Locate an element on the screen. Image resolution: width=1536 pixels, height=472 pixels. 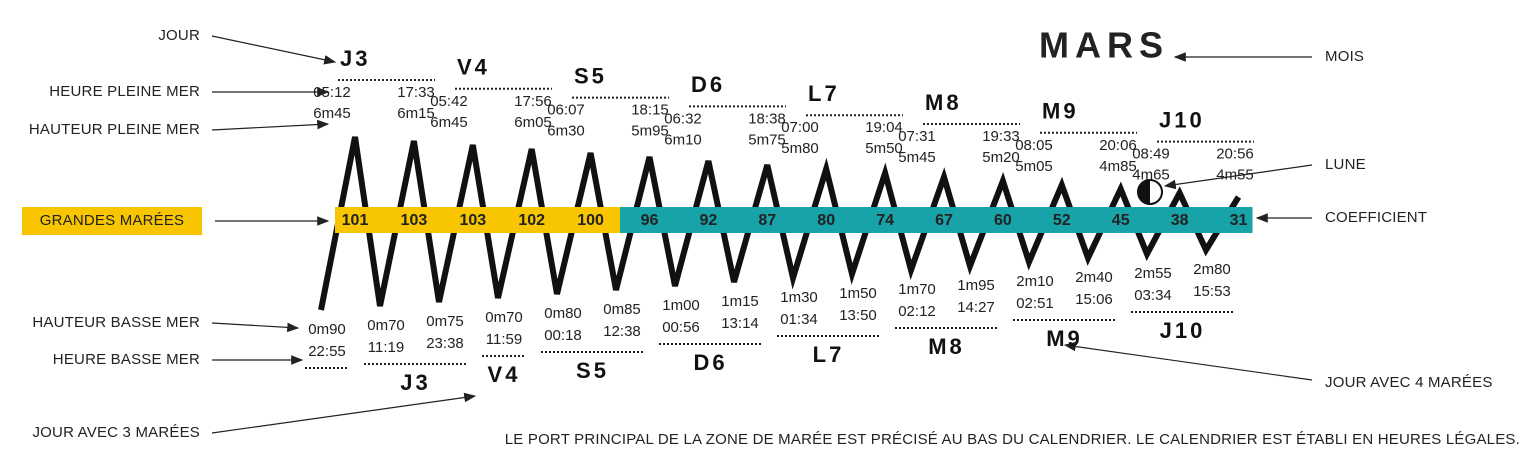
low-height: 0m80 is located at coordinates (563, 313).